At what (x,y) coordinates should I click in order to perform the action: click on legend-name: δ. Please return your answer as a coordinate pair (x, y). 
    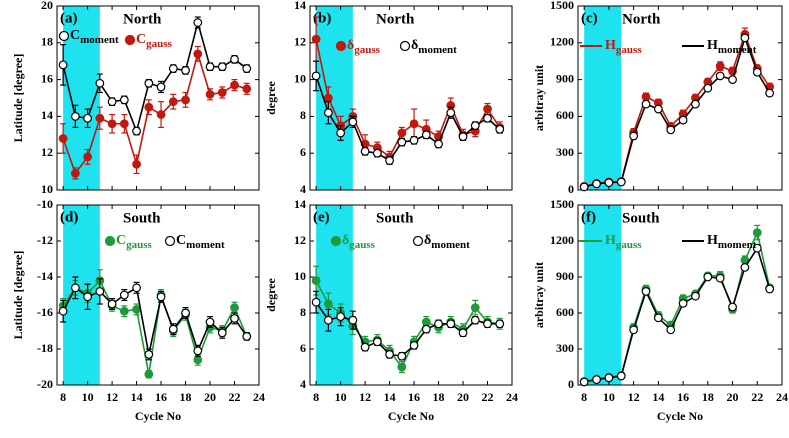
    Looking at the image, I should click on (427, 240).